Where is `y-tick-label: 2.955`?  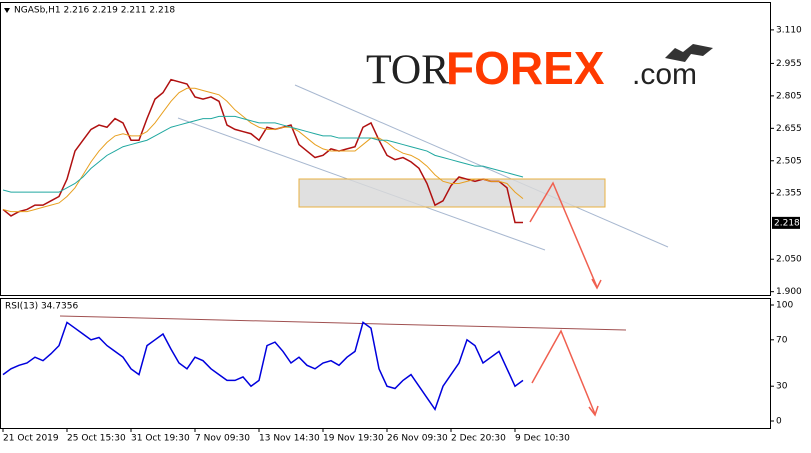 y-tick-label: 2.955 is located at coordinates (789, 64).